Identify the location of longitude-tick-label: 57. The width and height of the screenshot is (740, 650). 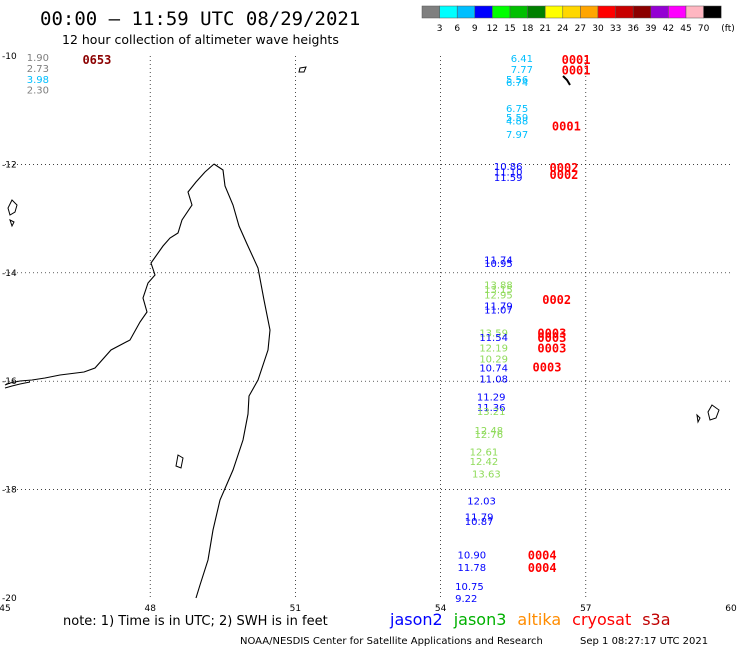
(585, 609).